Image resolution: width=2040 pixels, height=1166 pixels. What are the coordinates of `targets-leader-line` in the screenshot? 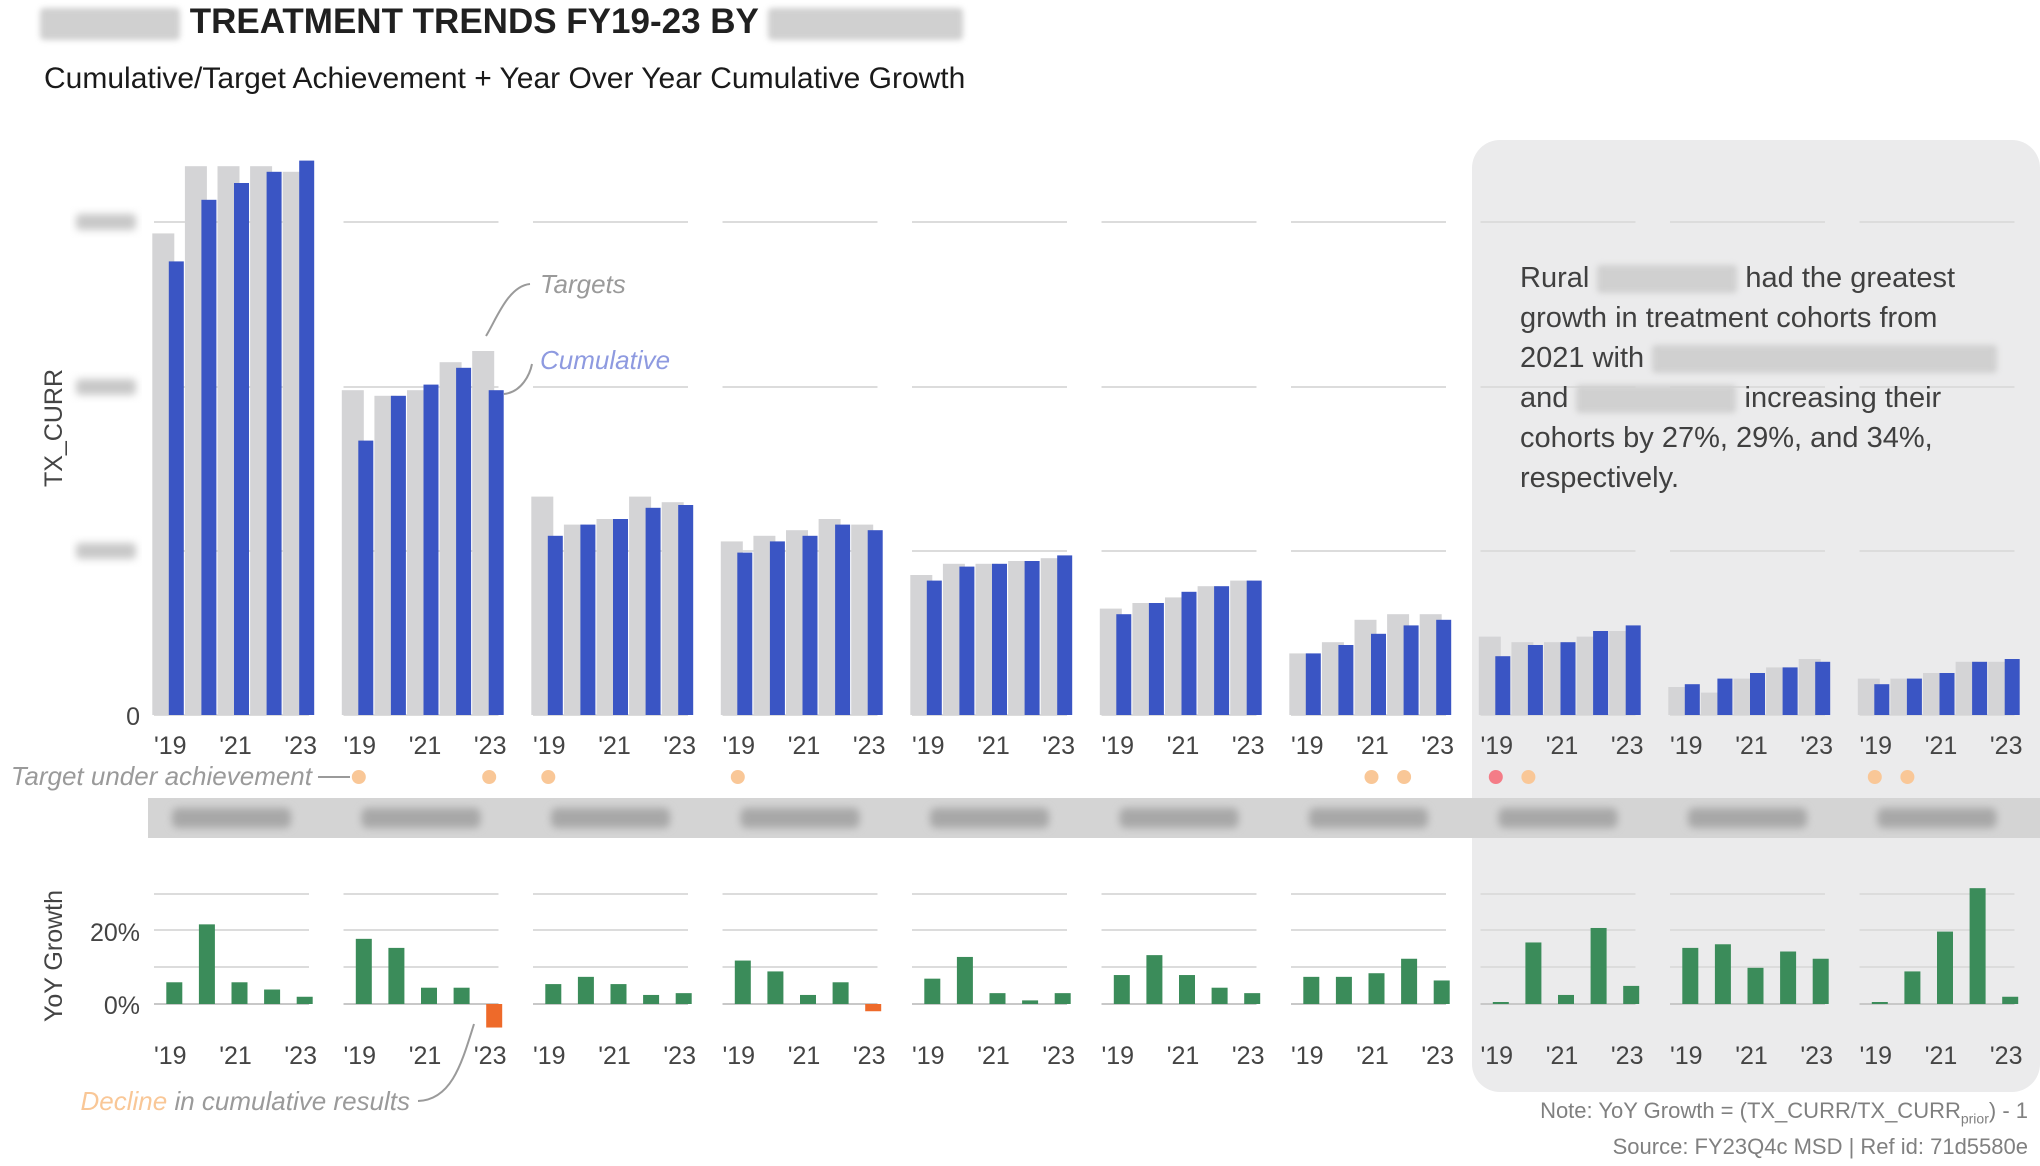 It's located at (508, 310).